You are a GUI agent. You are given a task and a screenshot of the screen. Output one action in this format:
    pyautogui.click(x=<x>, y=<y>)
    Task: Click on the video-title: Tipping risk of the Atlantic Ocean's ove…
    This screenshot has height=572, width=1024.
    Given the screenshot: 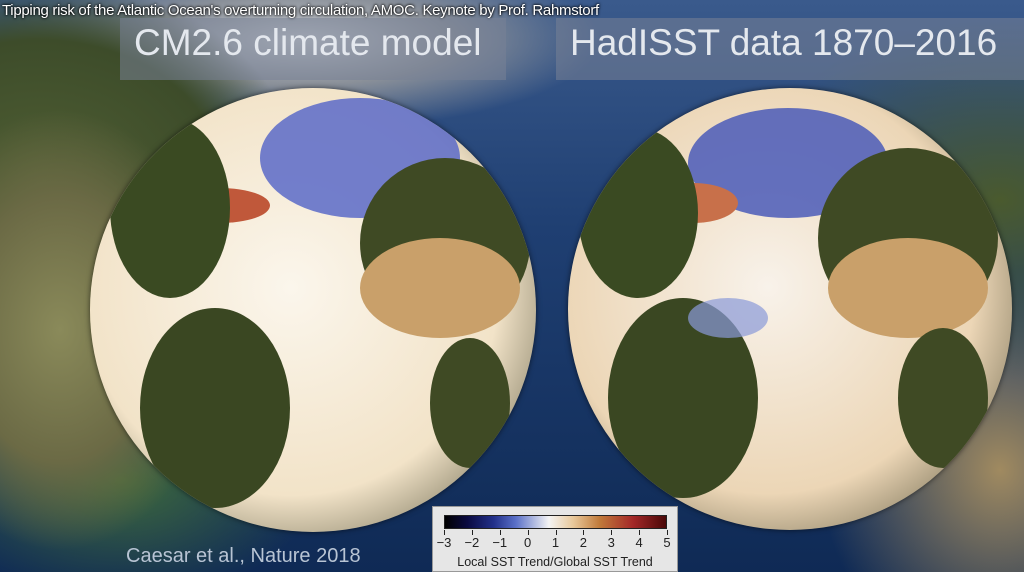 What is the action you would take?
    pyautogui.click(x=300, y=10)
    